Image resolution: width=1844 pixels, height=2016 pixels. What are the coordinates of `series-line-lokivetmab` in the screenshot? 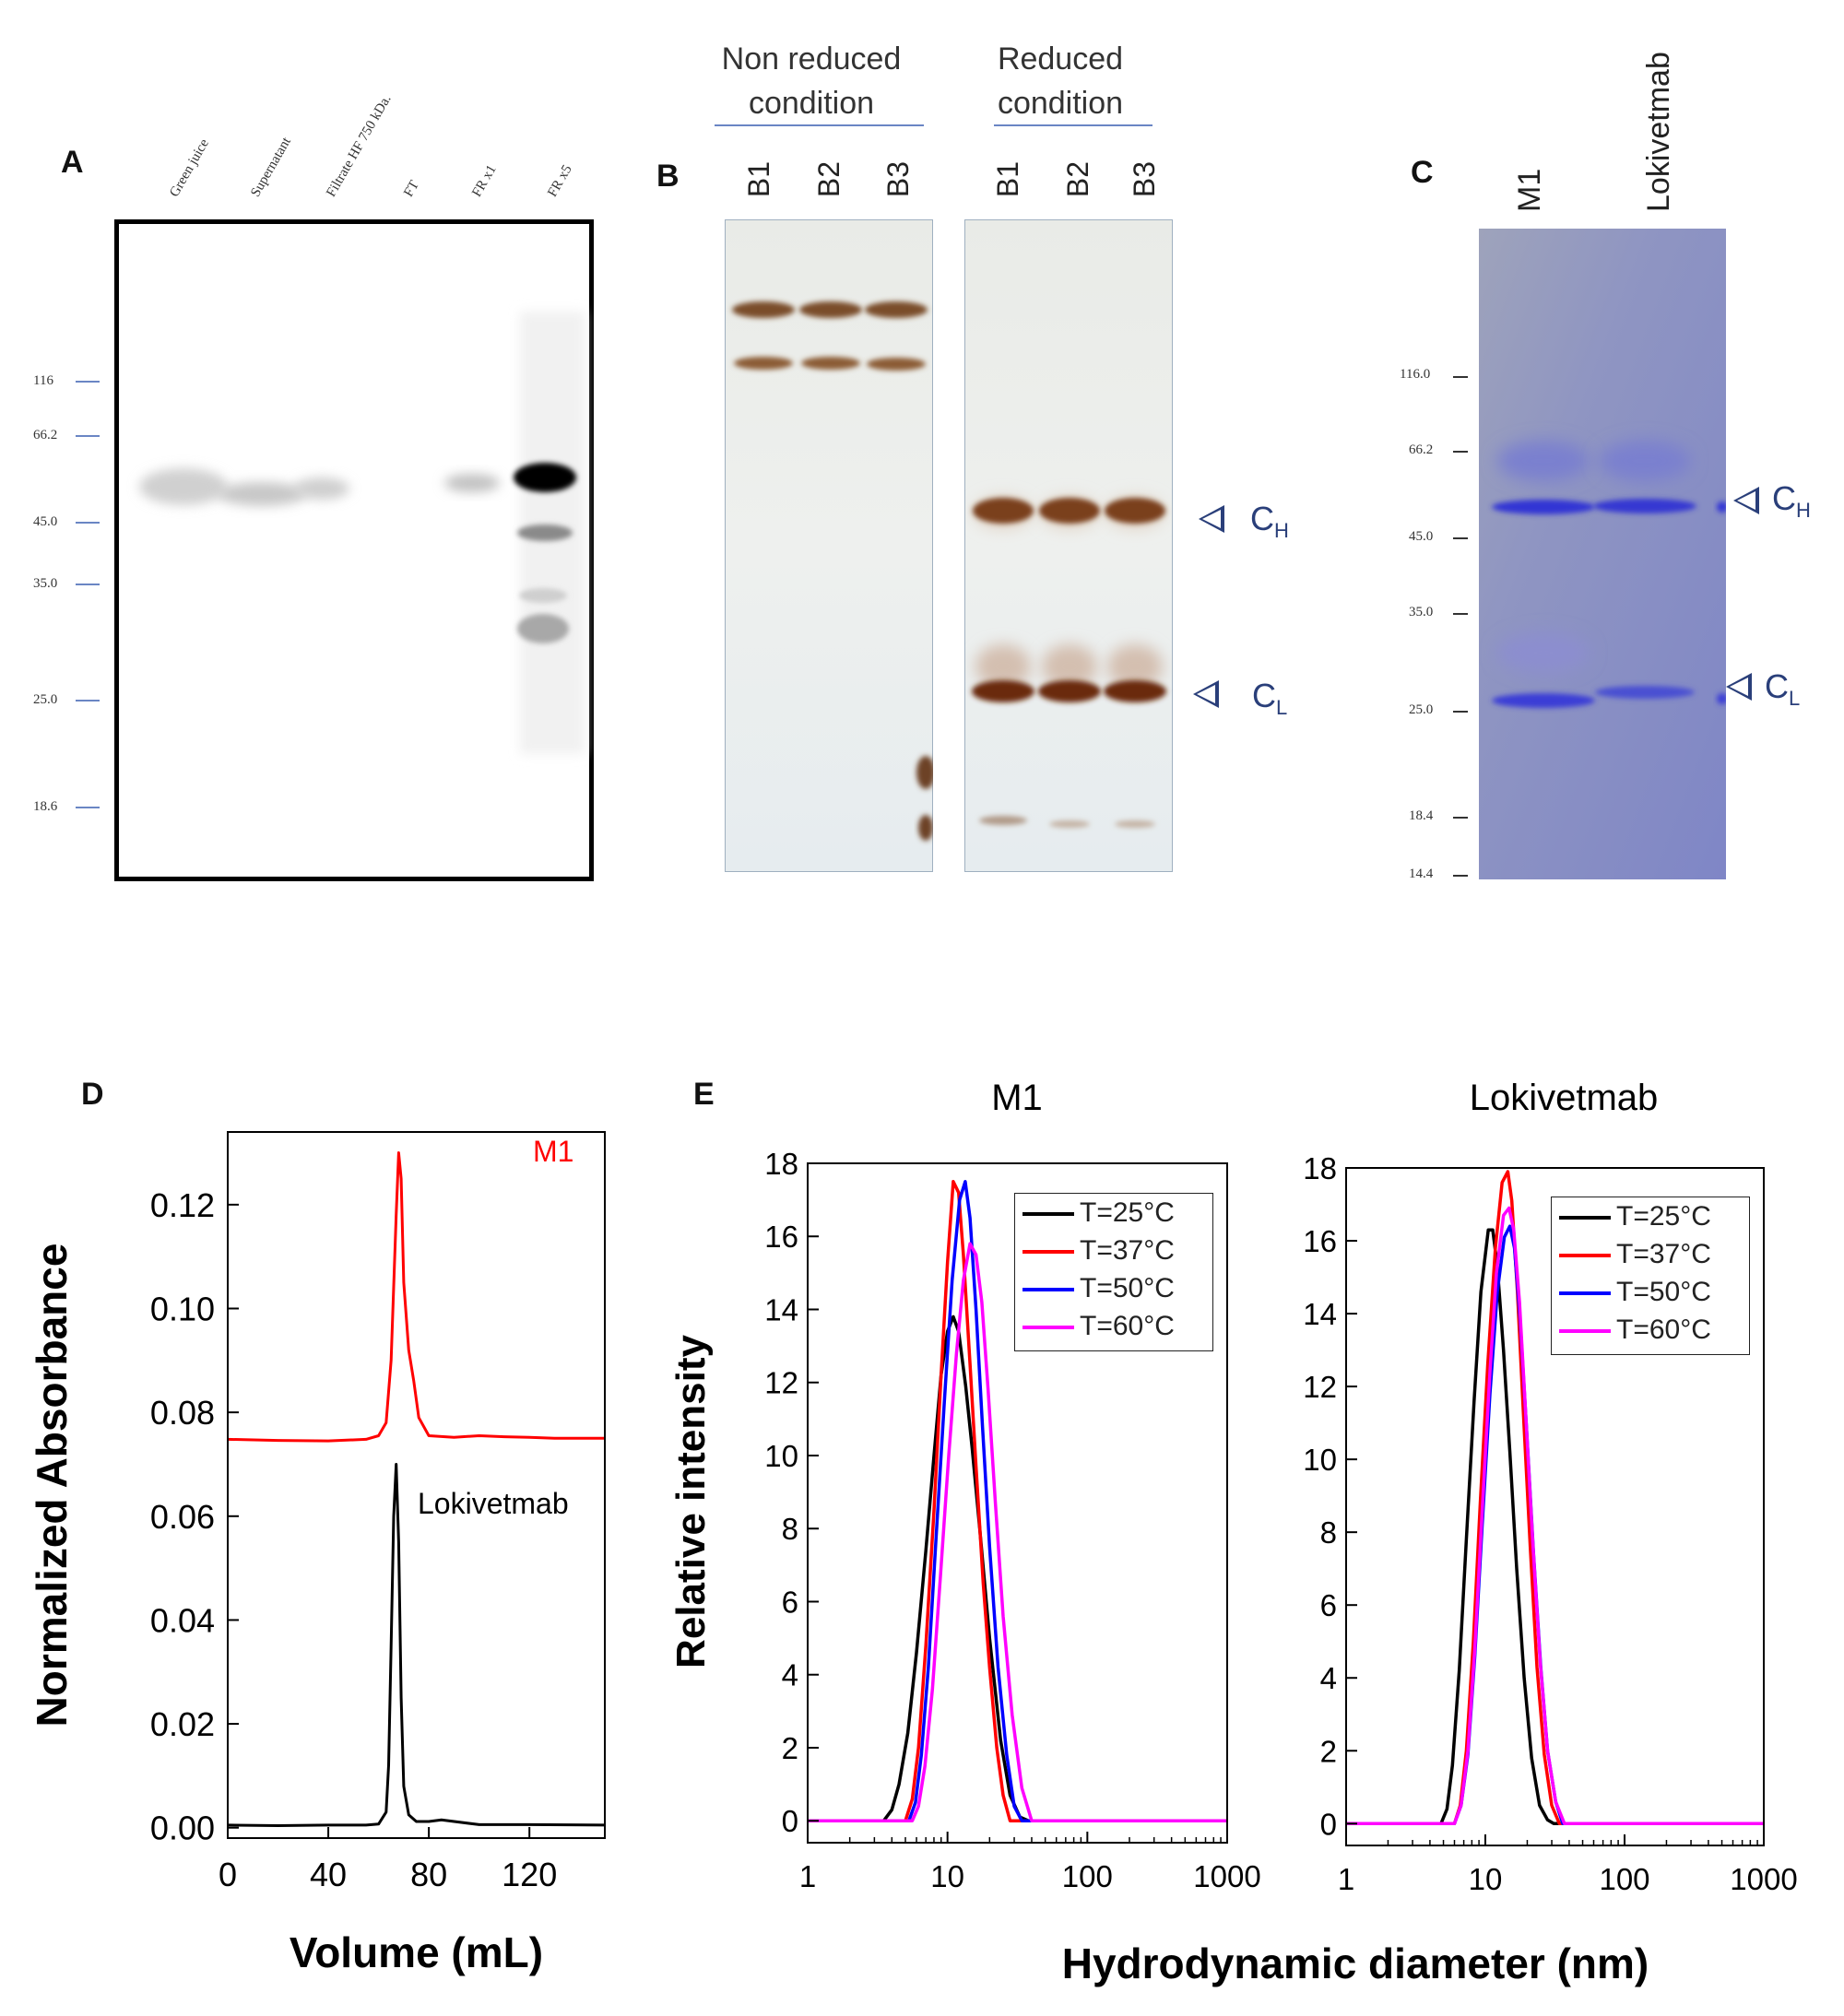 It's located at (417, 1645).